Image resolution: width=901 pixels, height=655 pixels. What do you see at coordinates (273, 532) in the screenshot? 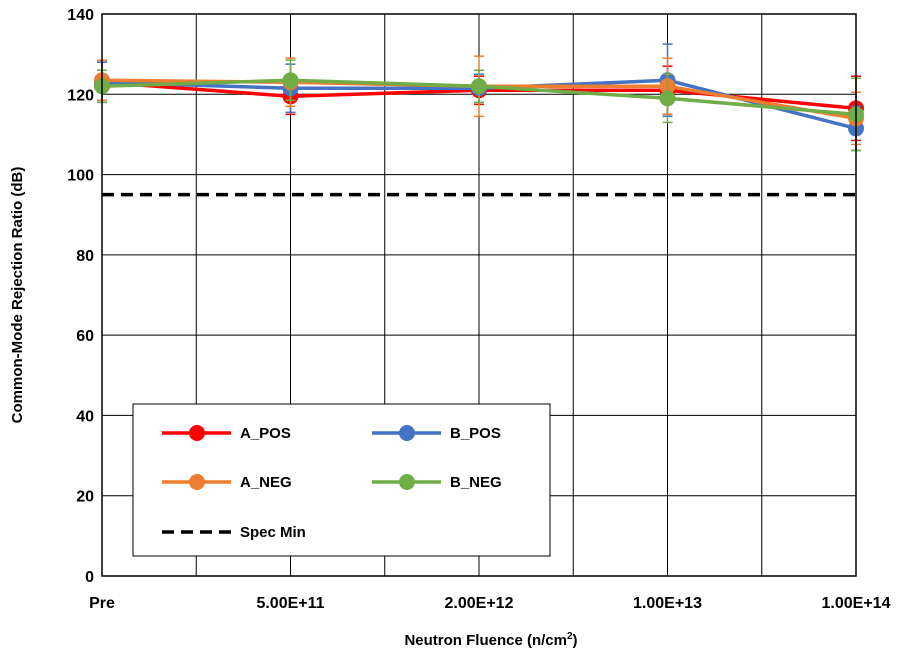
I see `legend-label: Spec Min` at bounding box center [273, 532].